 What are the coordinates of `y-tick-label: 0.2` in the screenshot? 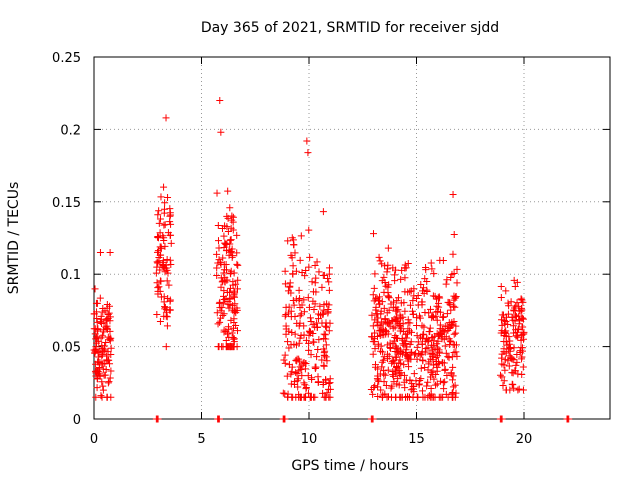 It's located at (70, 130).